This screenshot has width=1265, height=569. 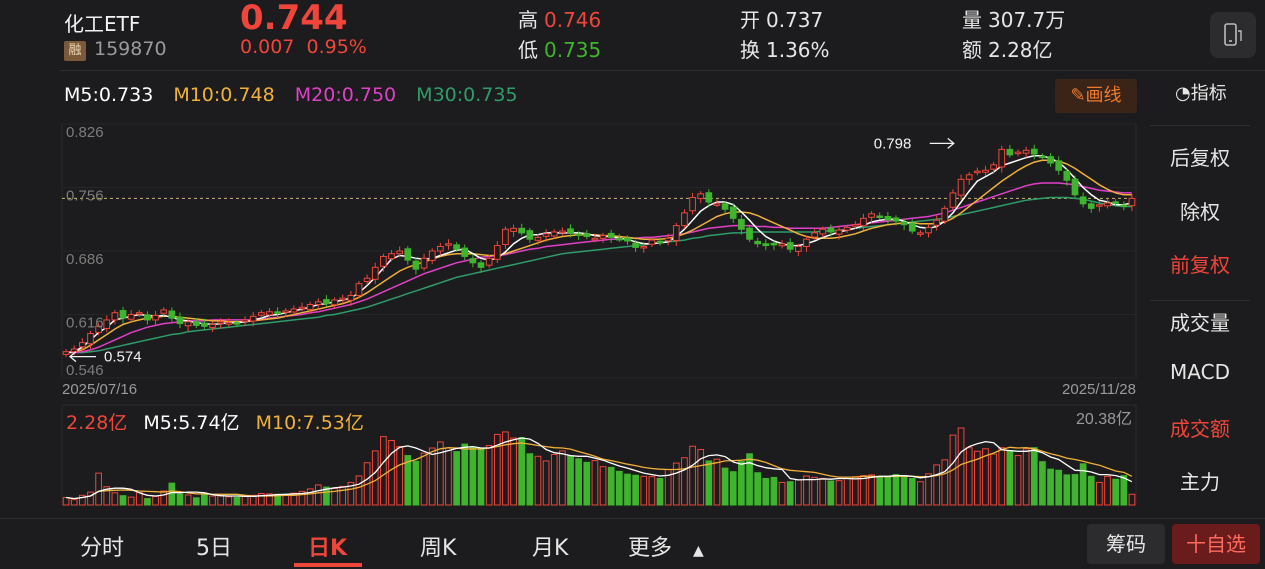 What do you see at coordinates (1200, 482) in the screenshot?
I see `sidebar-item-main-force: 主力` at bounding box center [1200, 482].